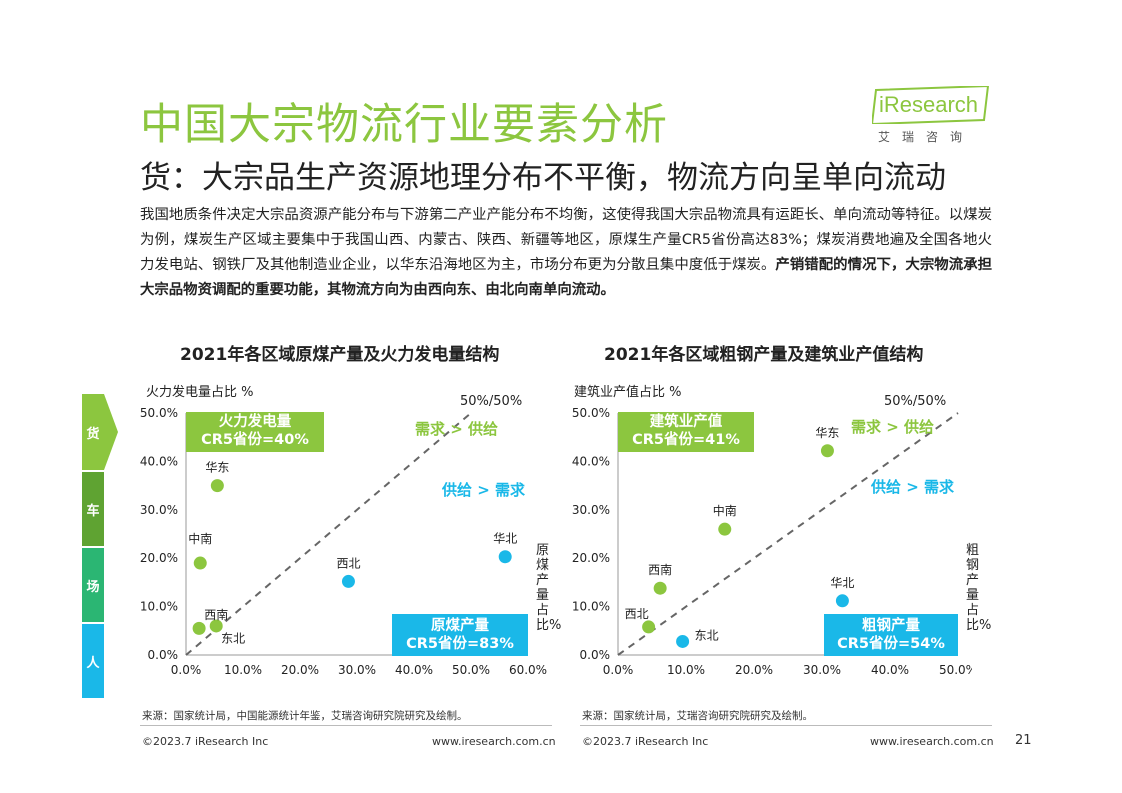 The width and height of the screenshot is (1122, 793). I want to click on left-xtick-label: 0.0%, so click(186, 670).